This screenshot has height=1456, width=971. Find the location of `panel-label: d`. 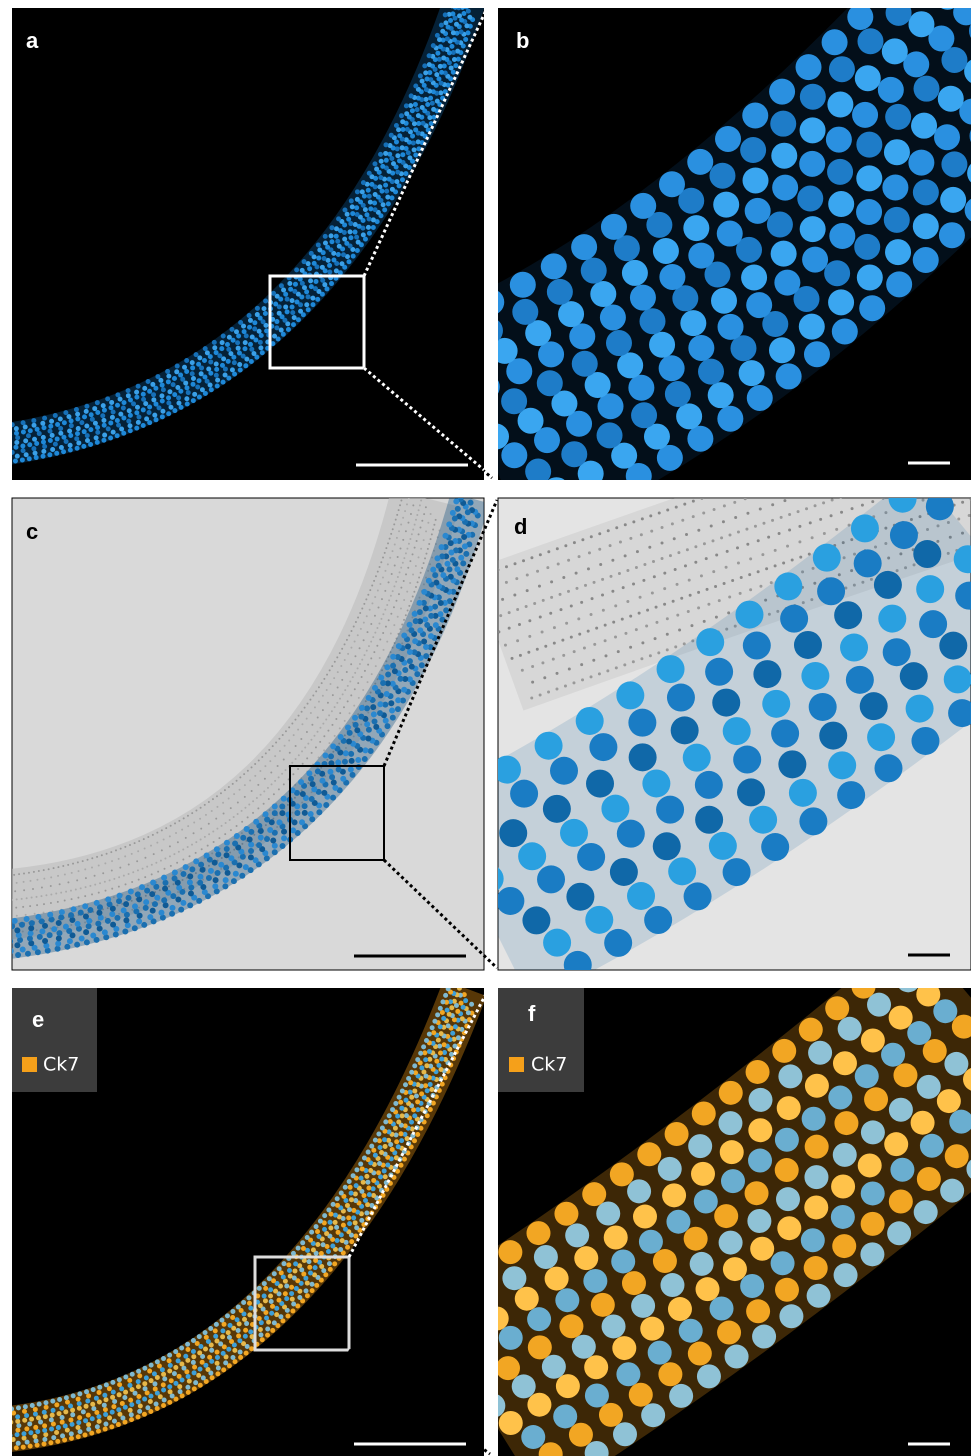

panel-label: d is located at coordinates (520, 526).